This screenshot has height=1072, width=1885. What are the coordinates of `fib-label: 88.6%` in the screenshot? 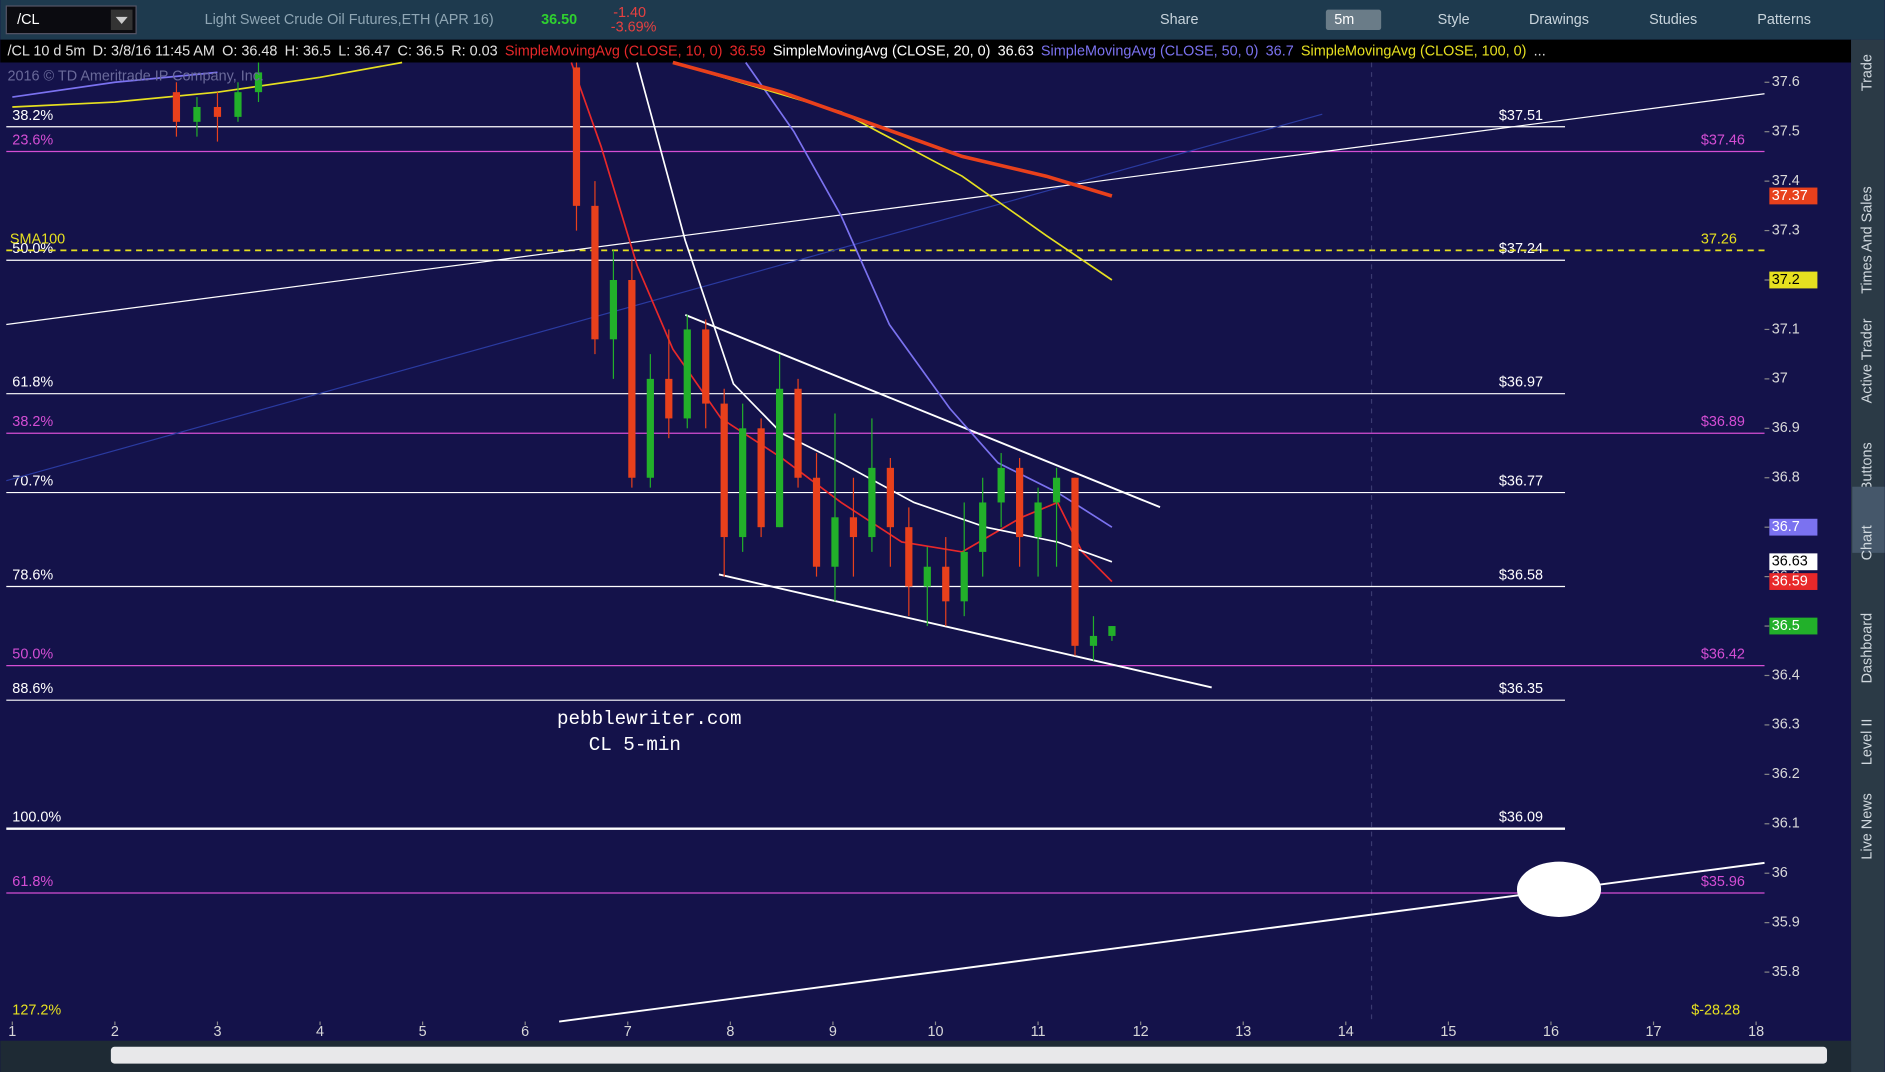 It's located at (32, 689).